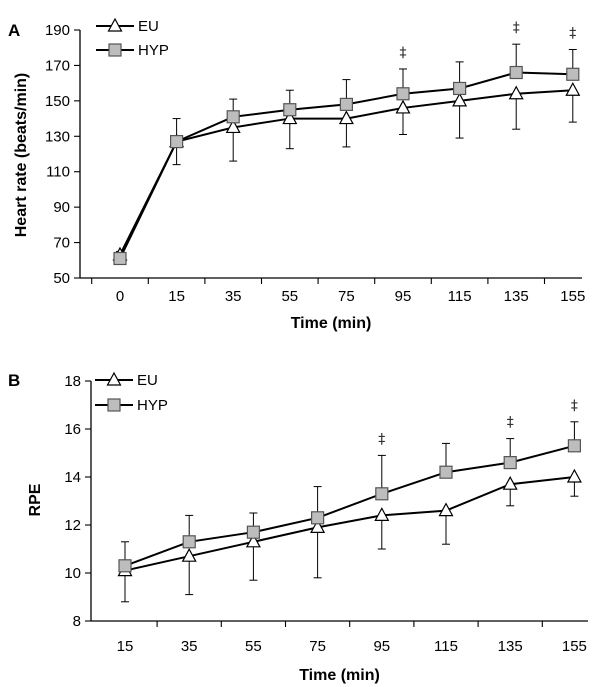 The image size is (605, 687). What do you see at coordinates (14, 30) in the screenshot?
I see `panel-label: A` at bounding box center [14, 30].